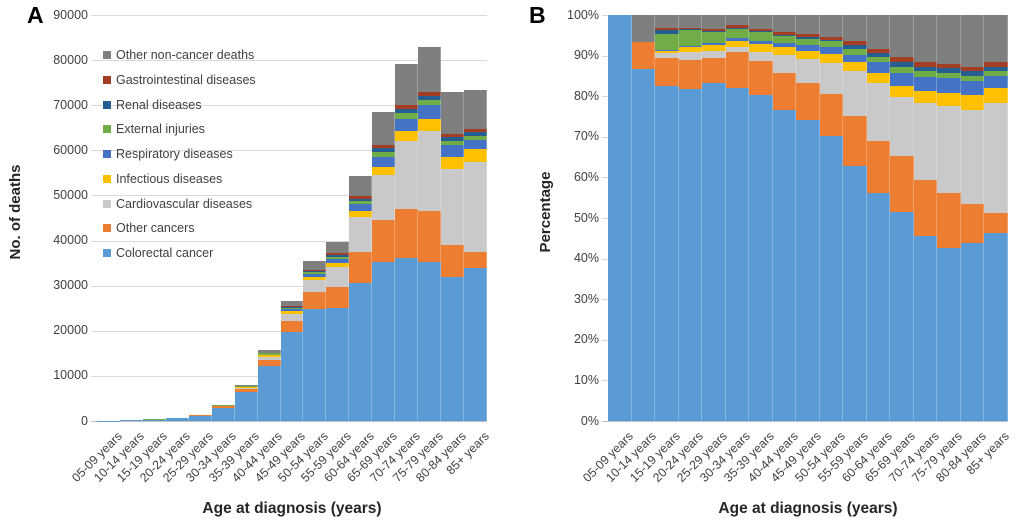 The width and height of the screenshot is (1020, 529). What do you see at coordinates (165, 253) in the screenshot?
I see `legend-label: Colorectal cancer` at bounding box center [165, 253].